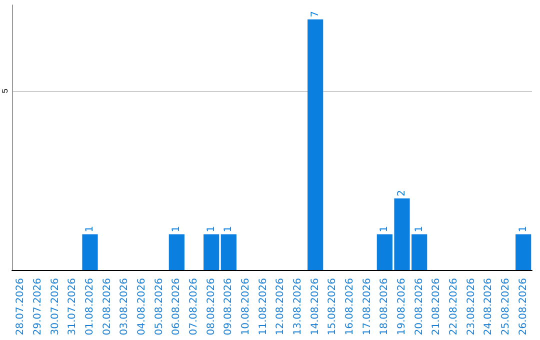 The image size is (540, 340). Describe the element at coordinates (523, 307) in the screenshot. I see `x-tick-label: 26.08.2026` at that location.